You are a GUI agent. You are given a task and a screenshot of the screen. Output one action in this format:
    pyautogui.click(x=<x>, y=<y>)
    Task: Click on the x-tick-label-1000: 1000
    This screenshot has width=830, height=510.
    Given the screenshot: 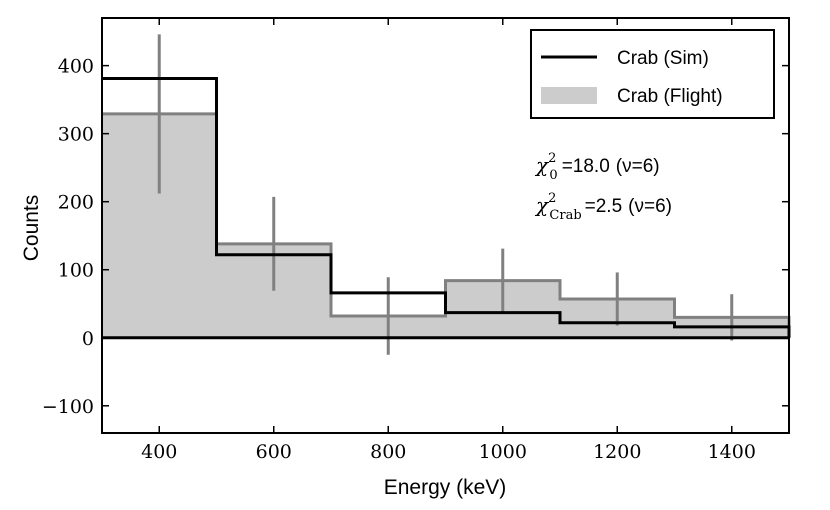 What is the action you would take?
    pyautogui.click(x=503, y=452)
    